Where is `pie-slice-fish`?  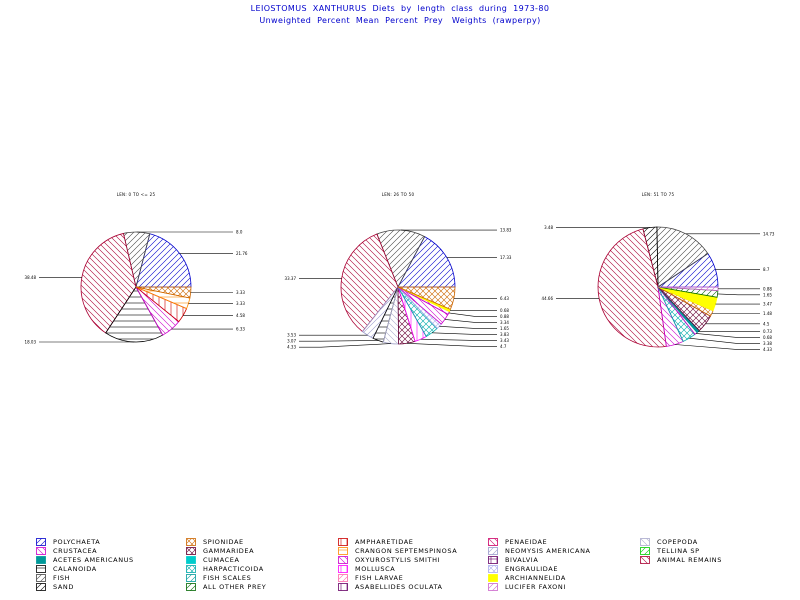
pie-slice-fish is located at coordinates (682, 257).